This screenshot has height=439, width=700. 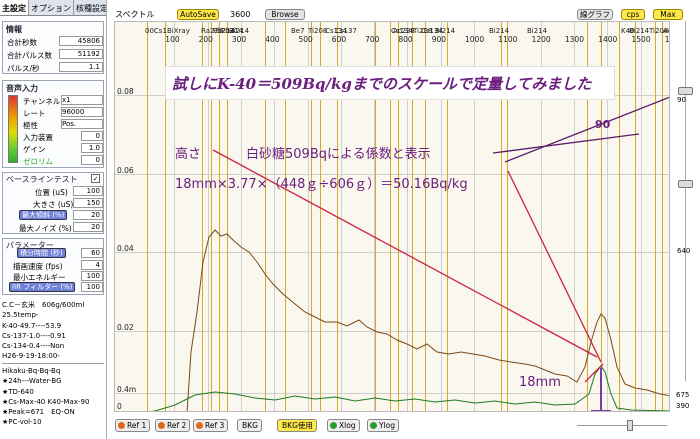 I want to click on annotation-box, so click(x=390, y=83).